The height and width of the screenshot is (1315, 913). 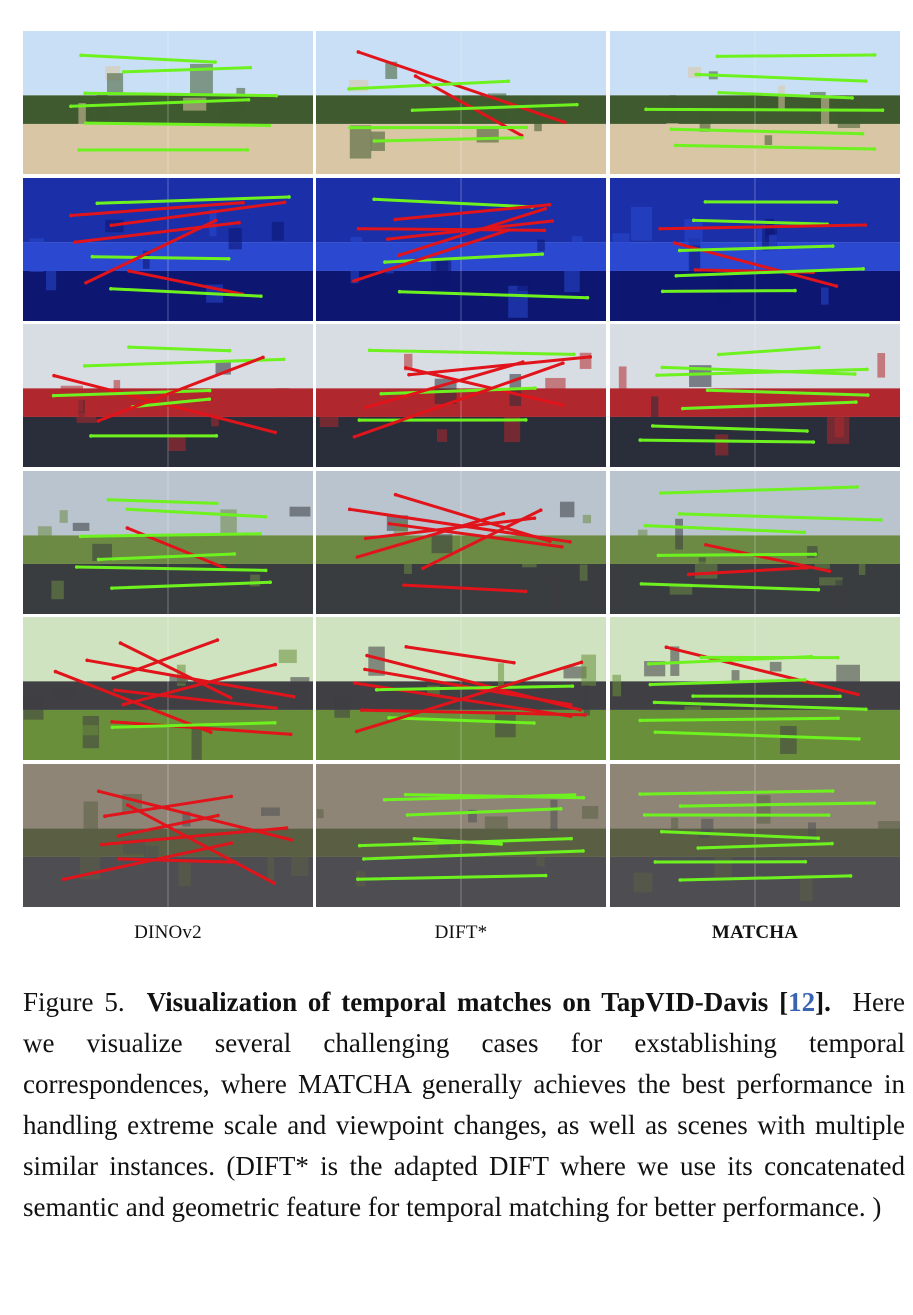 I want to click on column-label-matcha: MATCHA, so click(x=755, y=932).